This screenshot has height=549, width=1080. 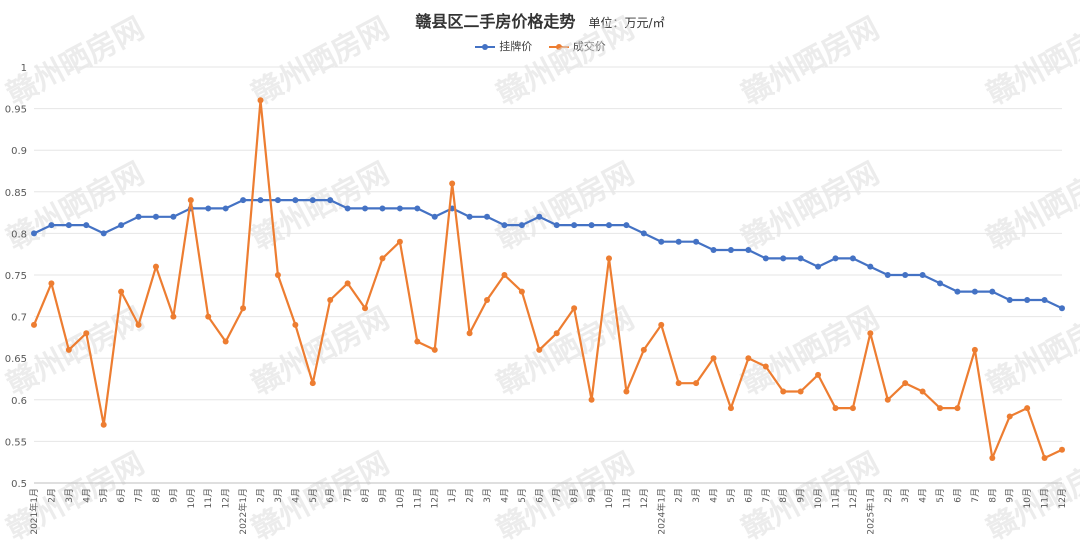 What do you see at coordinates (16, 359) in the screenshot?
I see `y-tick-label: 0.65` at bounding box center [16, 359].